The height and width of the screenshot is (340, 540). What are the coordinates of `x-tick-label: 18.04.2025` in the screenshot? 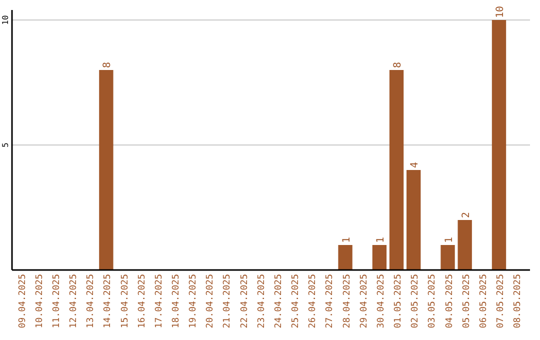 It's located at (177, 301).